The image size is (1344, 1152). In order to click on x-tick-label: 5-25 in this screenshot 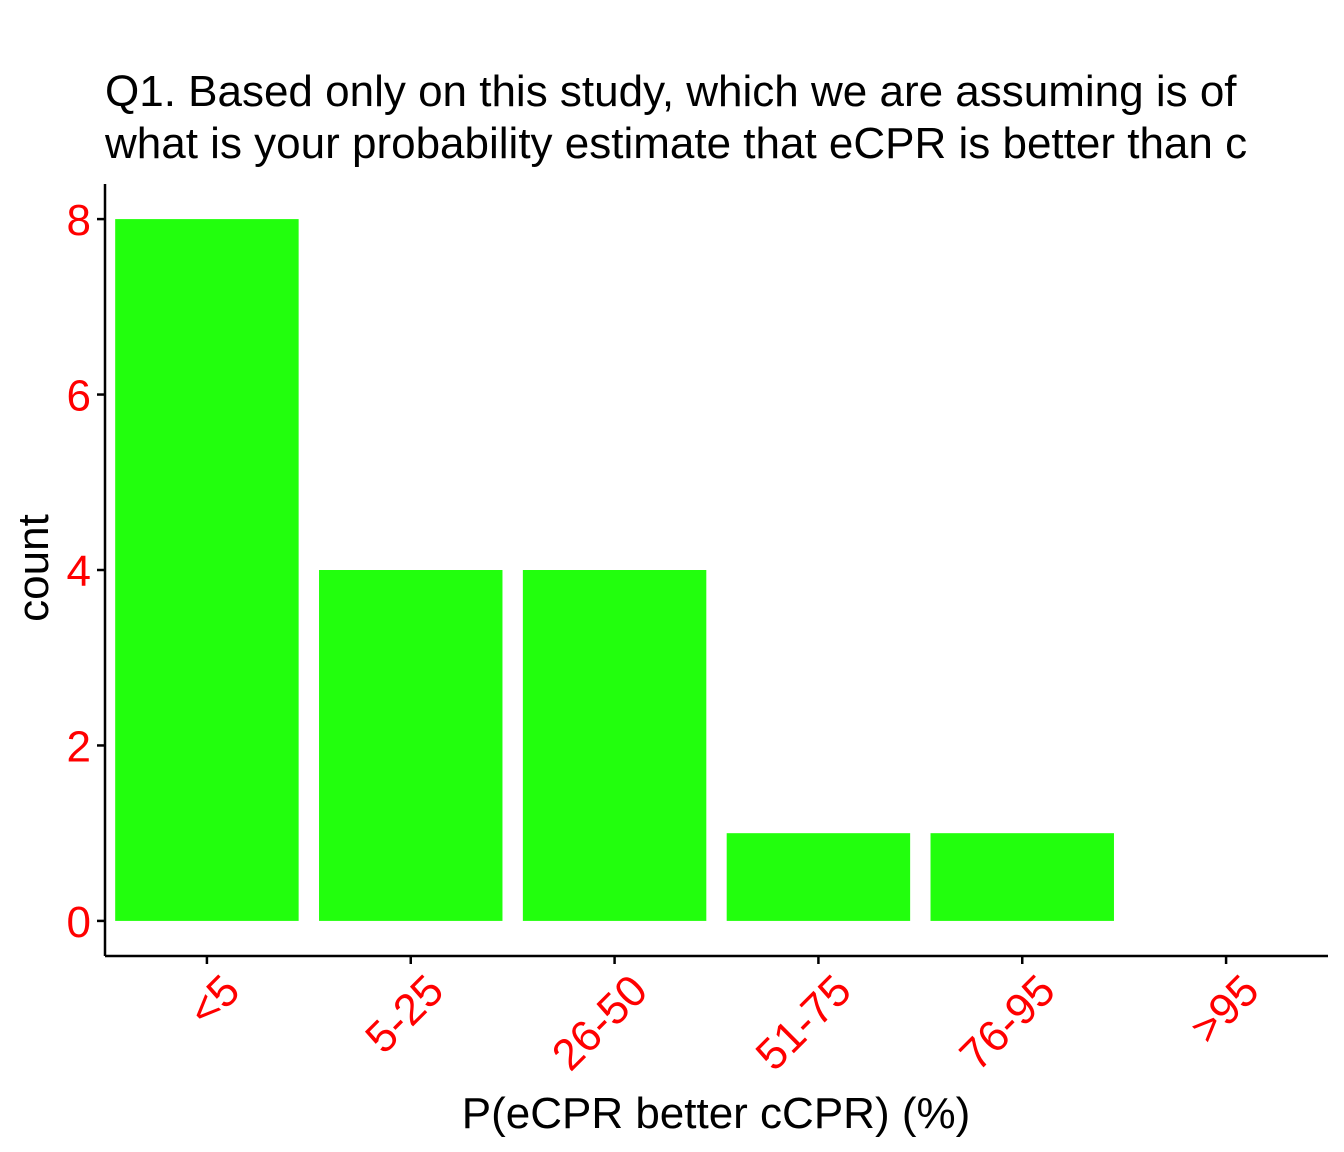, I will do `click(404, 1014)`.